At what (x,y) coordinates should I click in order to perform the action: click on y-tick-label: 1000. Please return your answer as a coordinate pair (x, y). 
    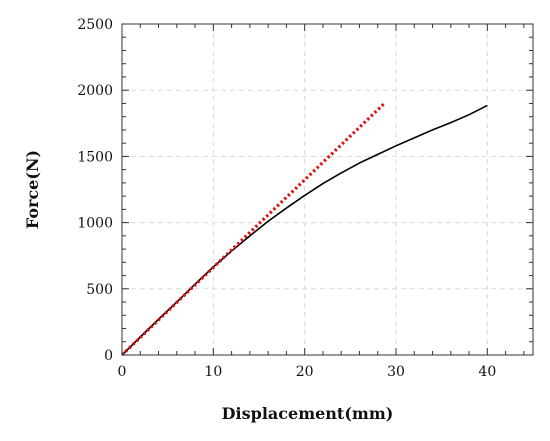
    Looking at the image, I should click on (95, 224).